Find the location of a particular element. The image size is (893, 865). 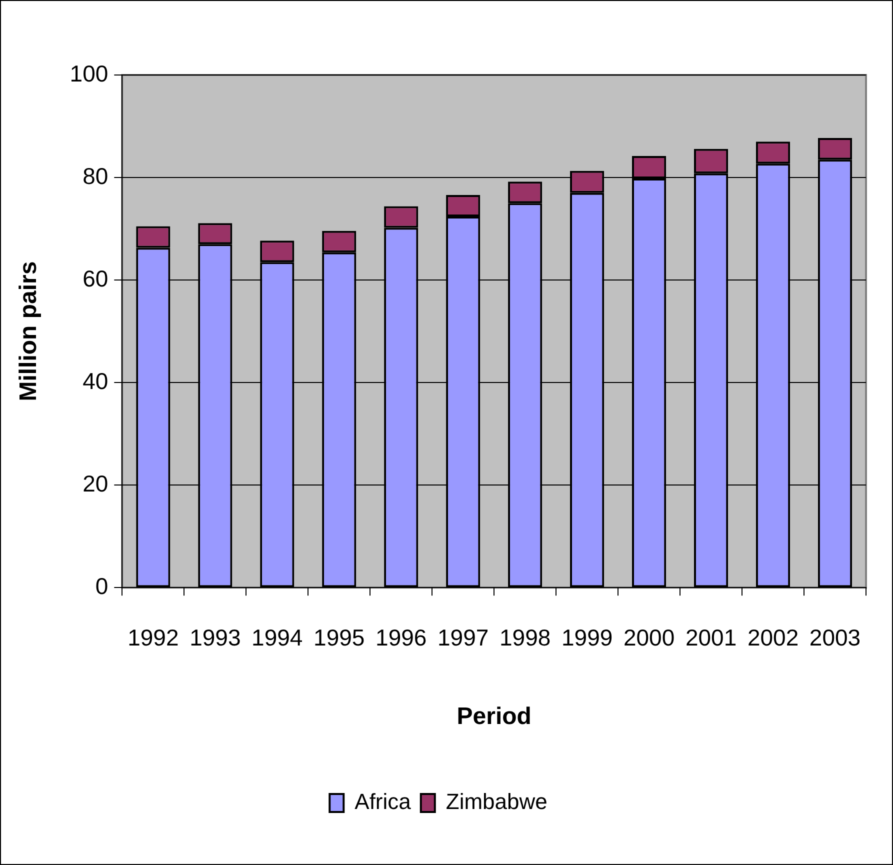

legend-label: Zimbabwe is located at coordinates (497, 801).